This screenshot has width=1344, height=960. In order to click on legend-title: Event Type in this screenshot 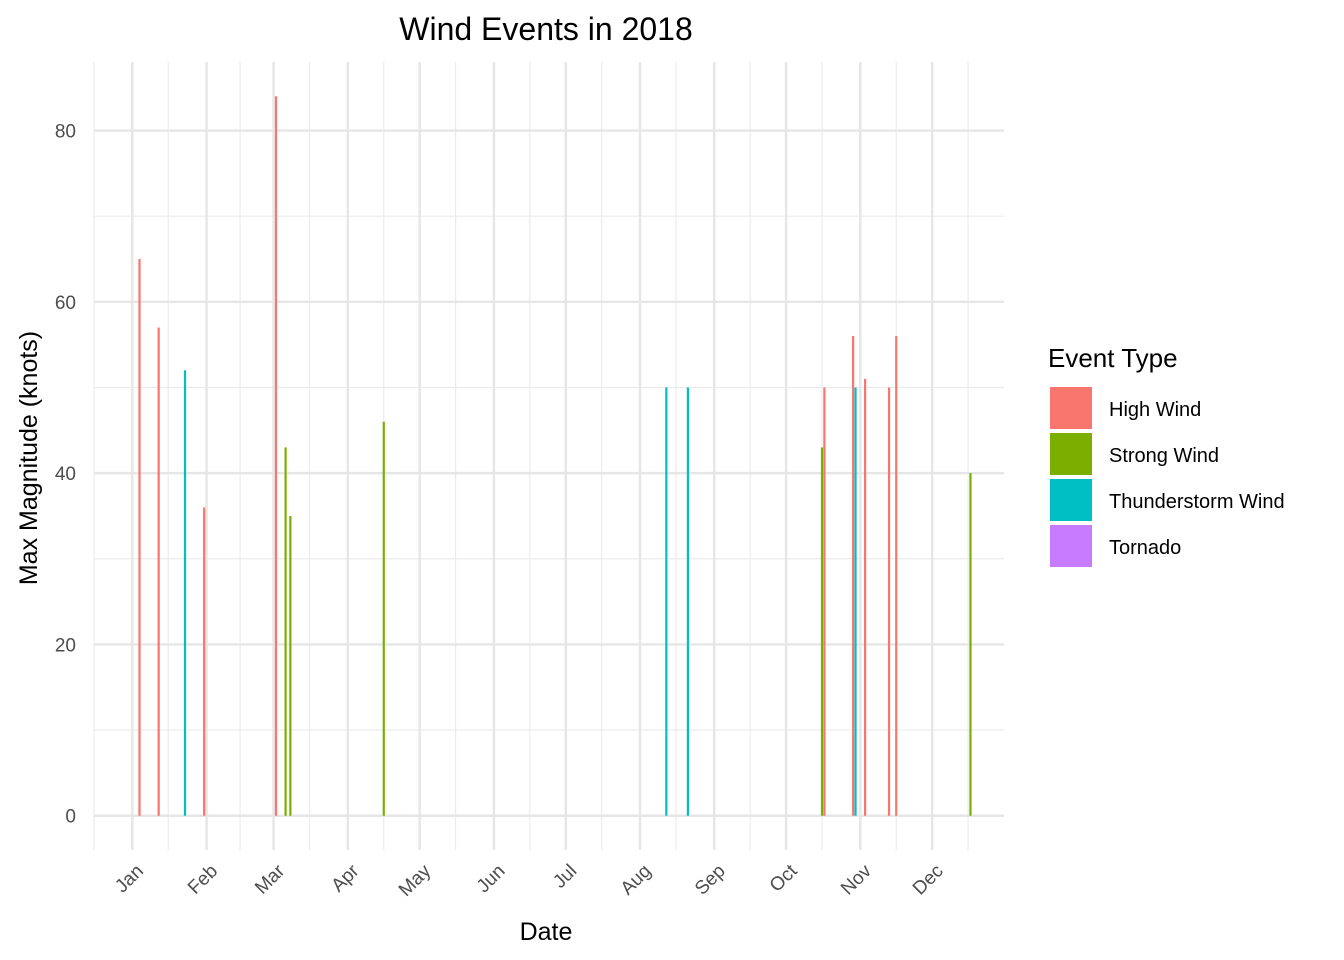, I will do `click(1113, 358)`.